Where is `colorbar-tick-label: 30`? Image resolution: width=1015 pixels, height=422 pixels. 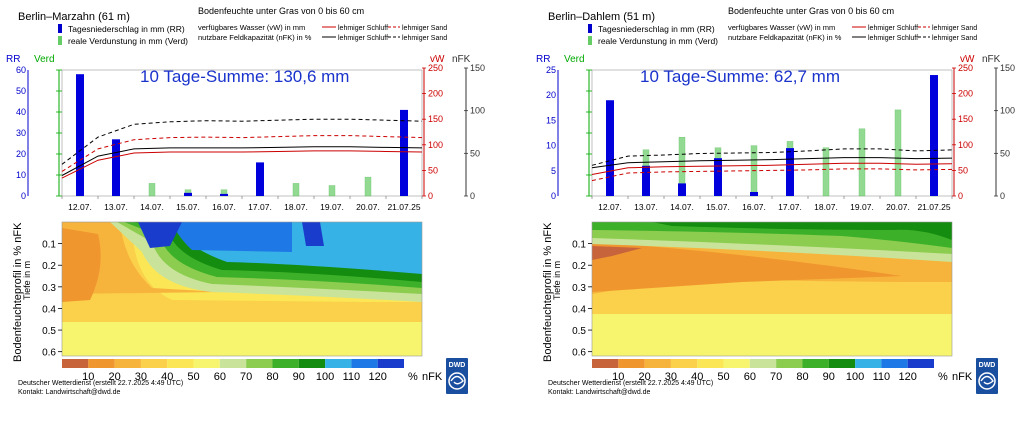 colorbar-tick-label: 30 is located at coordinates (141, 377).